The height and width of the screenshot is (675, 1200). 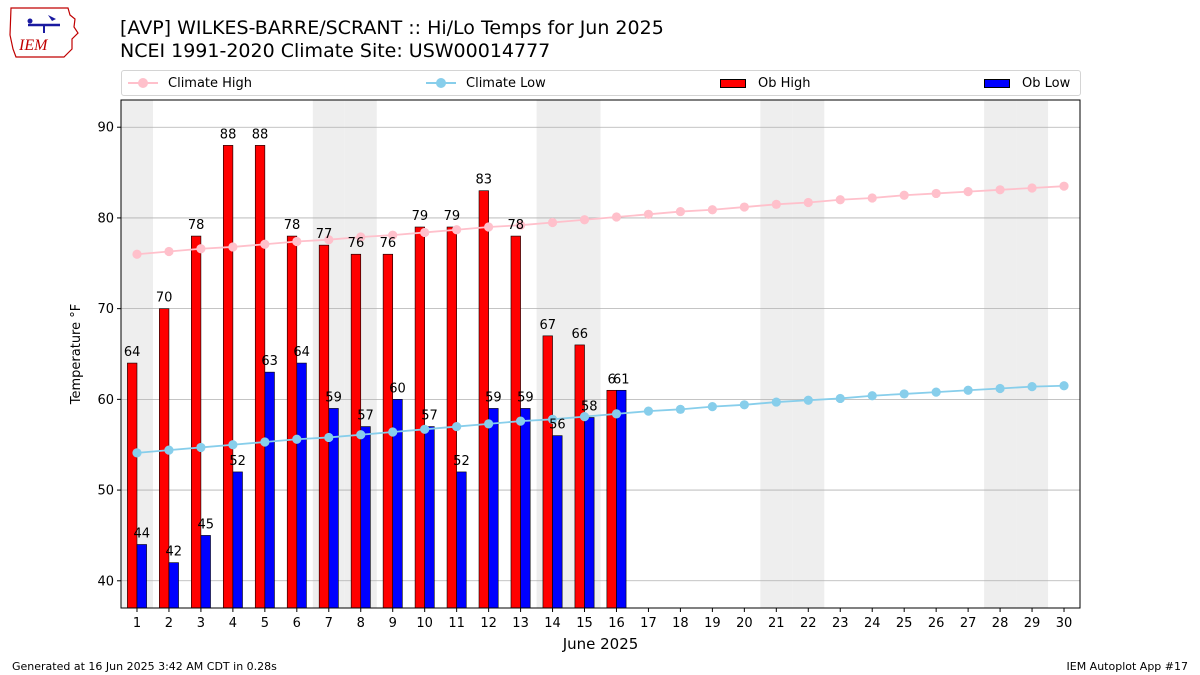 I want to click on ob-high-label-6: 78, so click(x=292, y=225).